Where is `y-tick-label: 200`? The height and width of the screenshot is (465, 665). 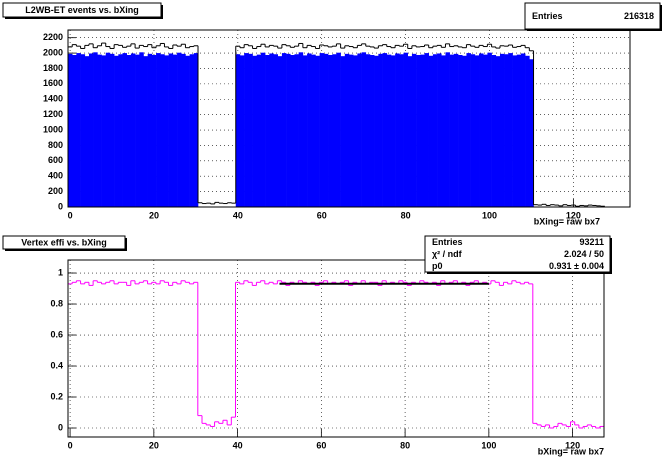
y-tick-label: 200 is located at coordinates (55, 191).